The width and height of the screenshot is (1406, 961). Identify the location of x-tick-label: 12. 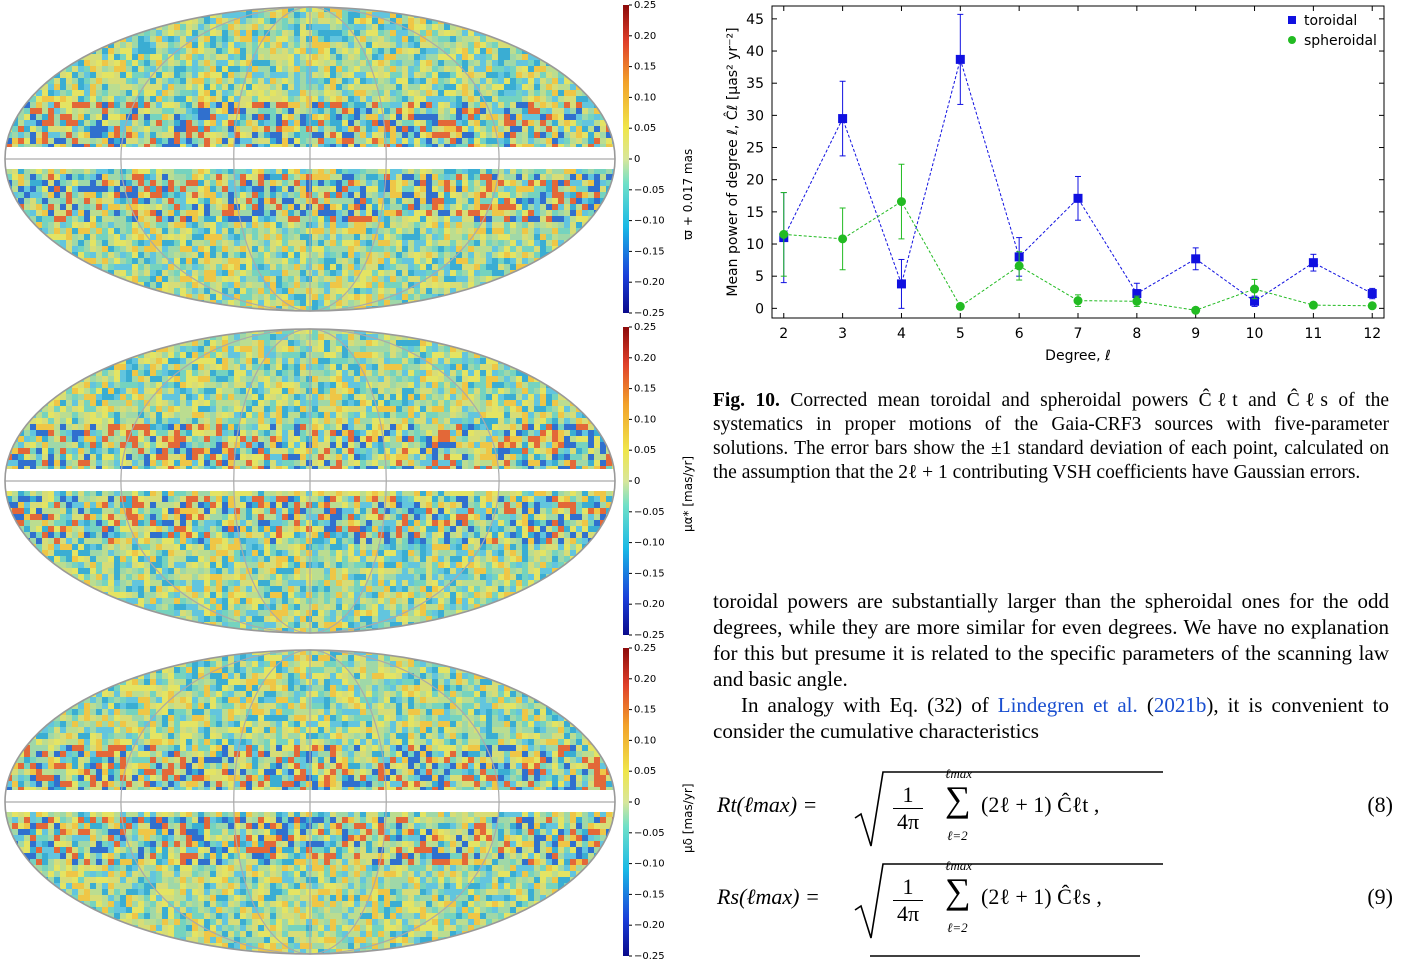
(1372, 334).